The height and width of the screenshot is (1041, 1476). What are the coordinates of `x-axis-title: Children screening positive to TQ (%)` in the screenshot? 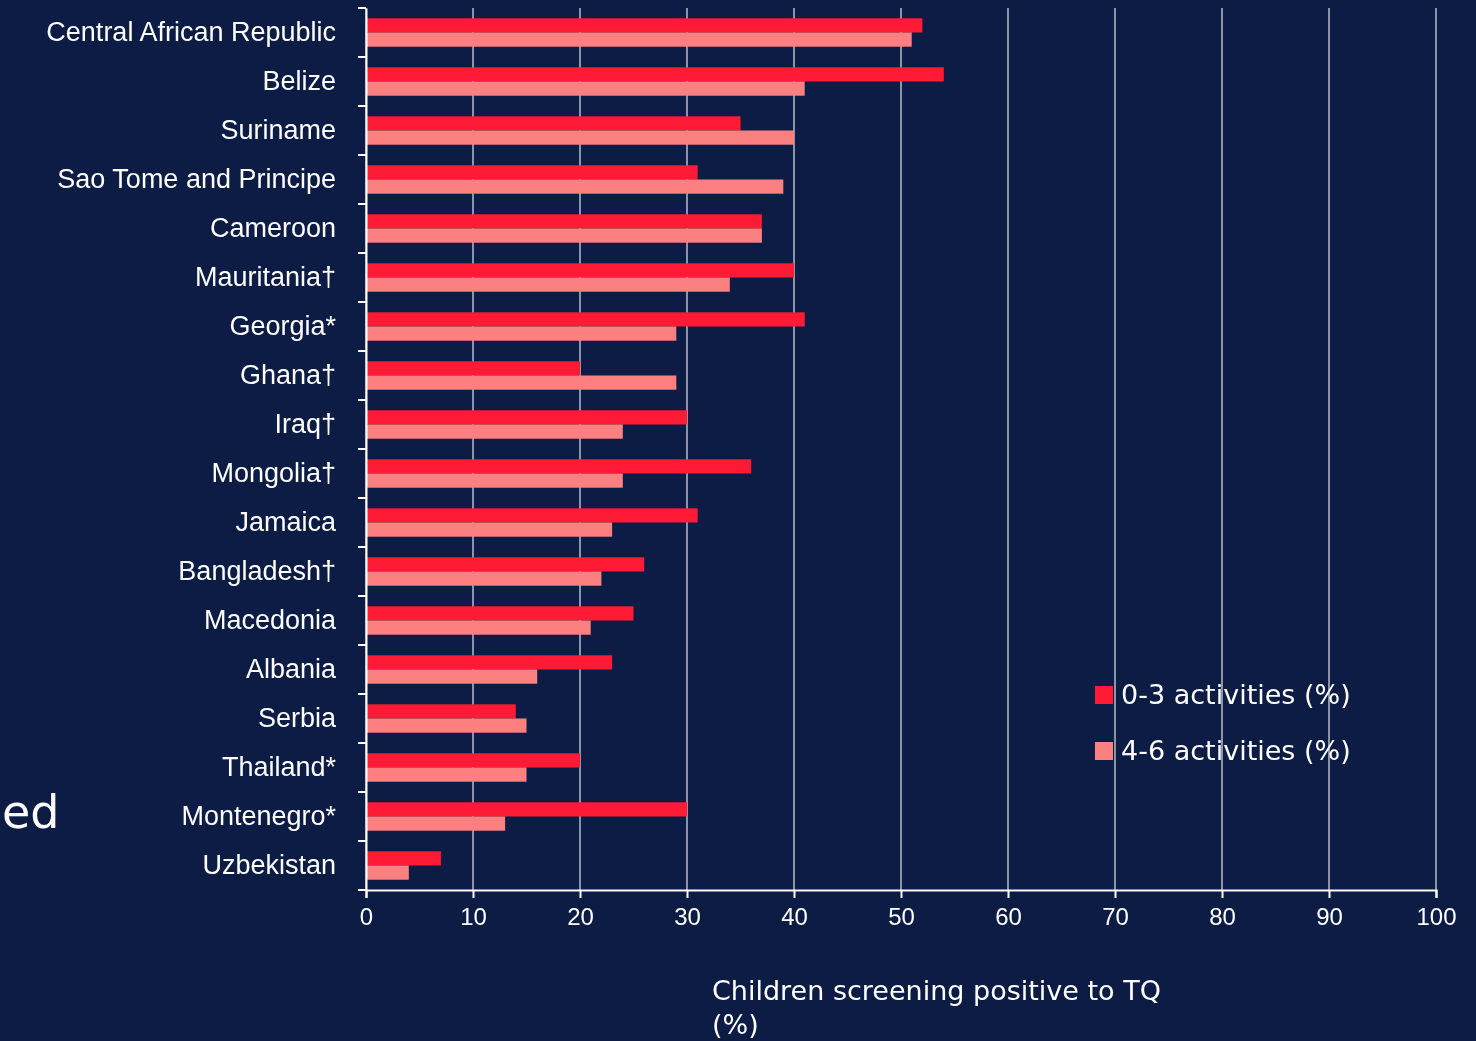 It's located at (936, 1007).